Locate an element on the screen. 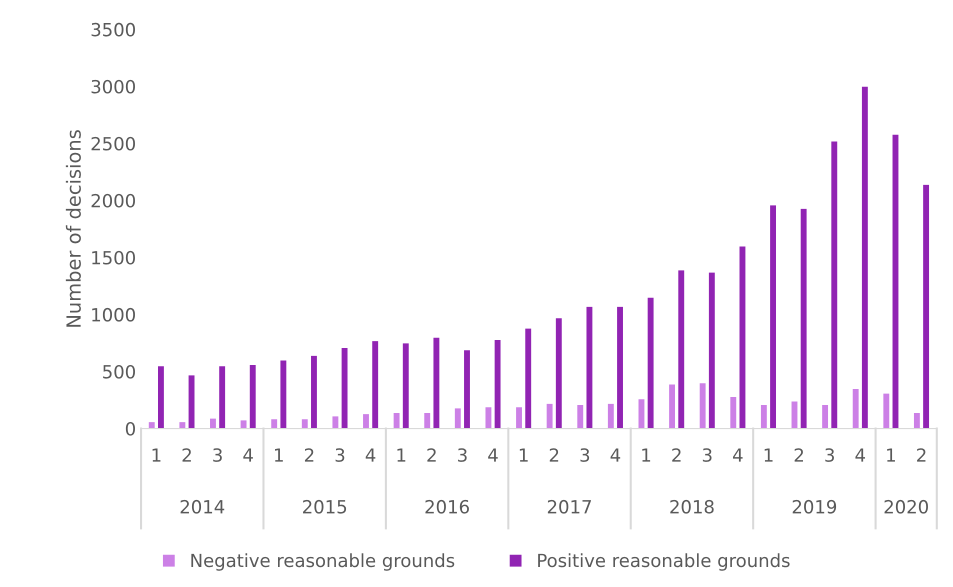 The image size is (953, 587). text: 2020 is located at coordinates (906, 507).